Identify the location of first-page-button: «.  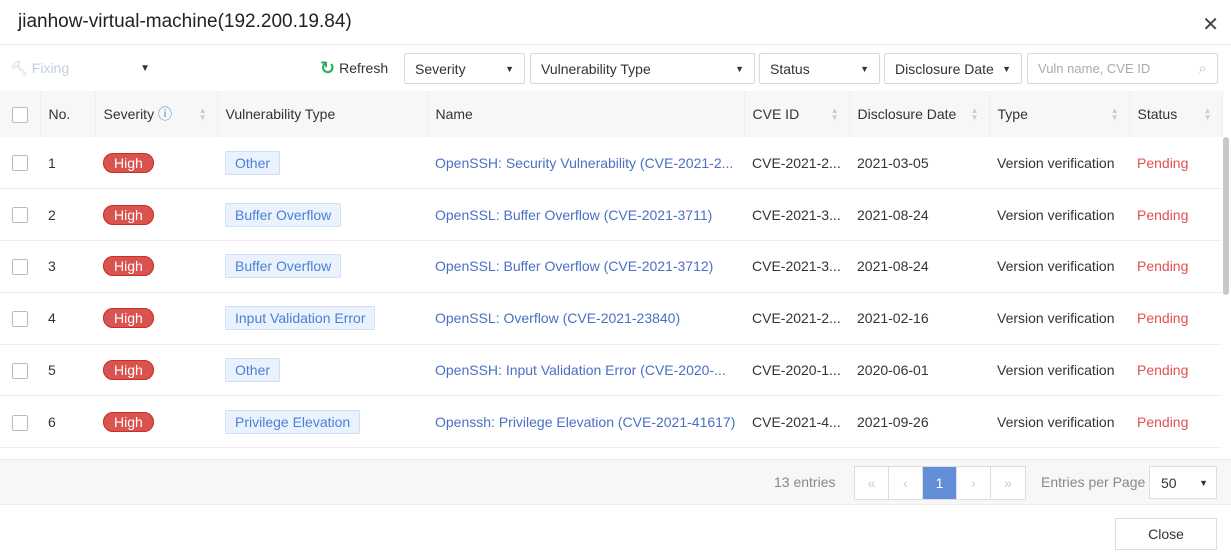
(872, 483).